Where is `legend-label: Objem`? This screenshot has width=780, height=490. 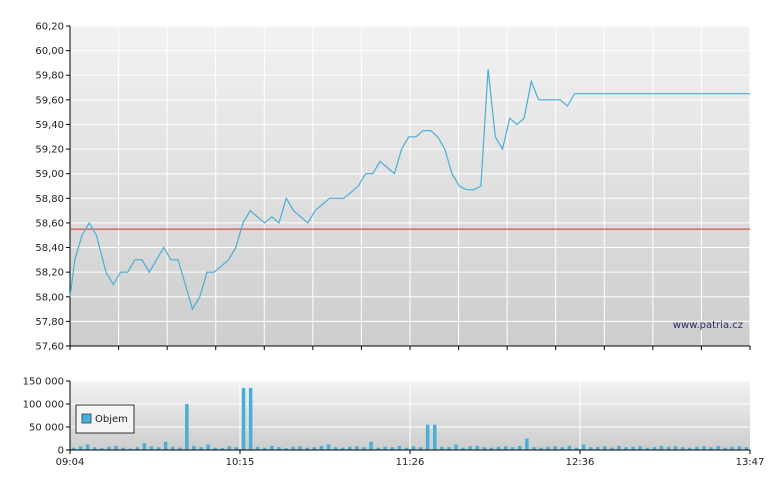 legend-label: Objem is located at coordinates (111, 419).